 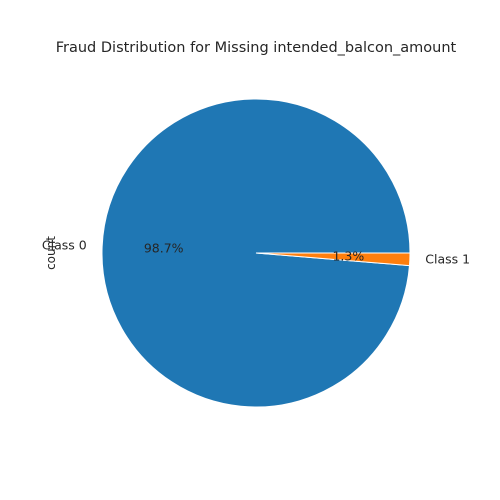 What do you see at coordinates (447, 258) in the screenshot?
I see `slice-label-class-1: Class 1` at bounding box center [447, 258].